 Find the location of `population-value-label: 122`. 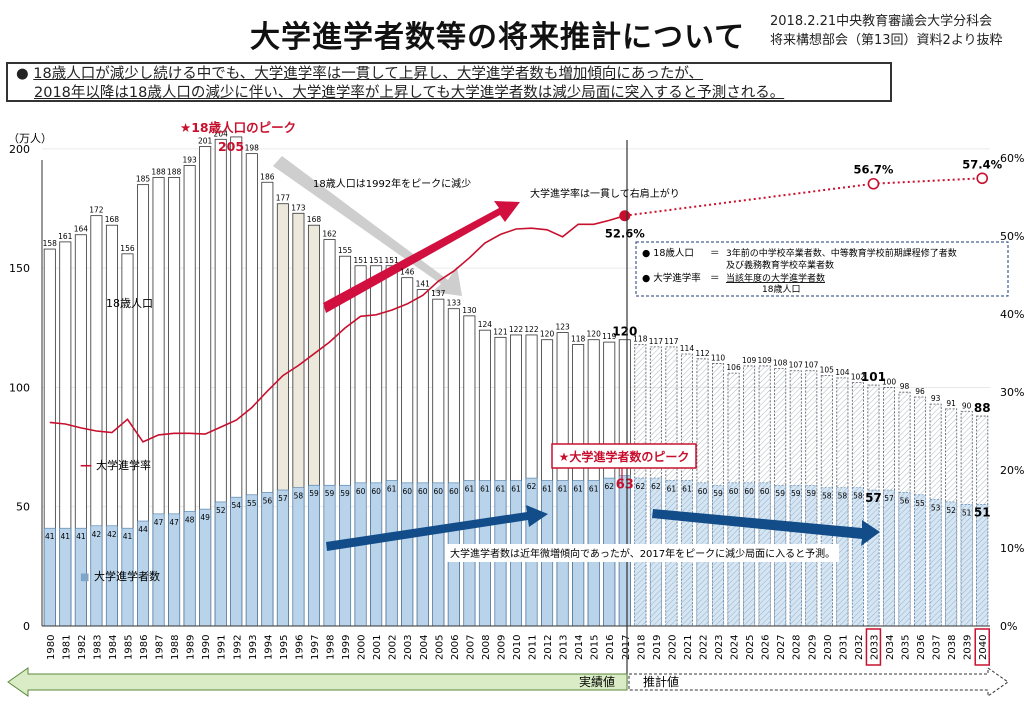

population-value-label: 122 is located at coordinates (516, 329).